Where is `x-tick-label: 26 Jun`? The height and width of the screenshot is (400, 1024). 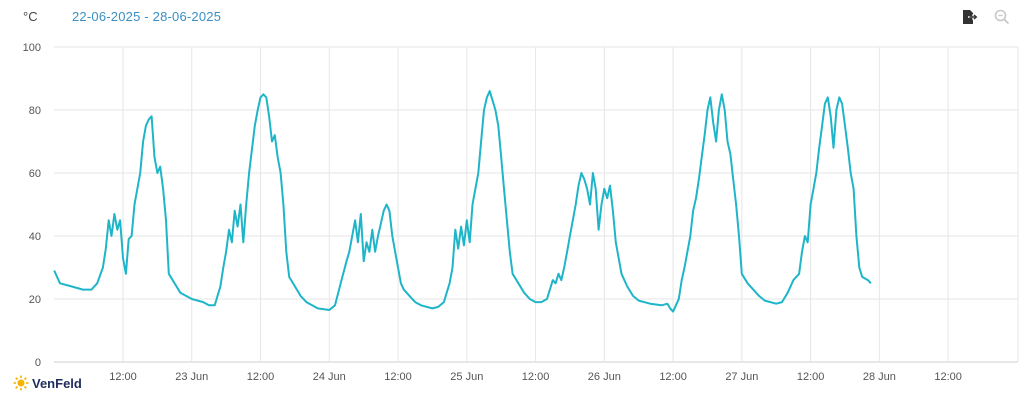
x-tick-label: 26 Jun is located at coordinates (604, 377).